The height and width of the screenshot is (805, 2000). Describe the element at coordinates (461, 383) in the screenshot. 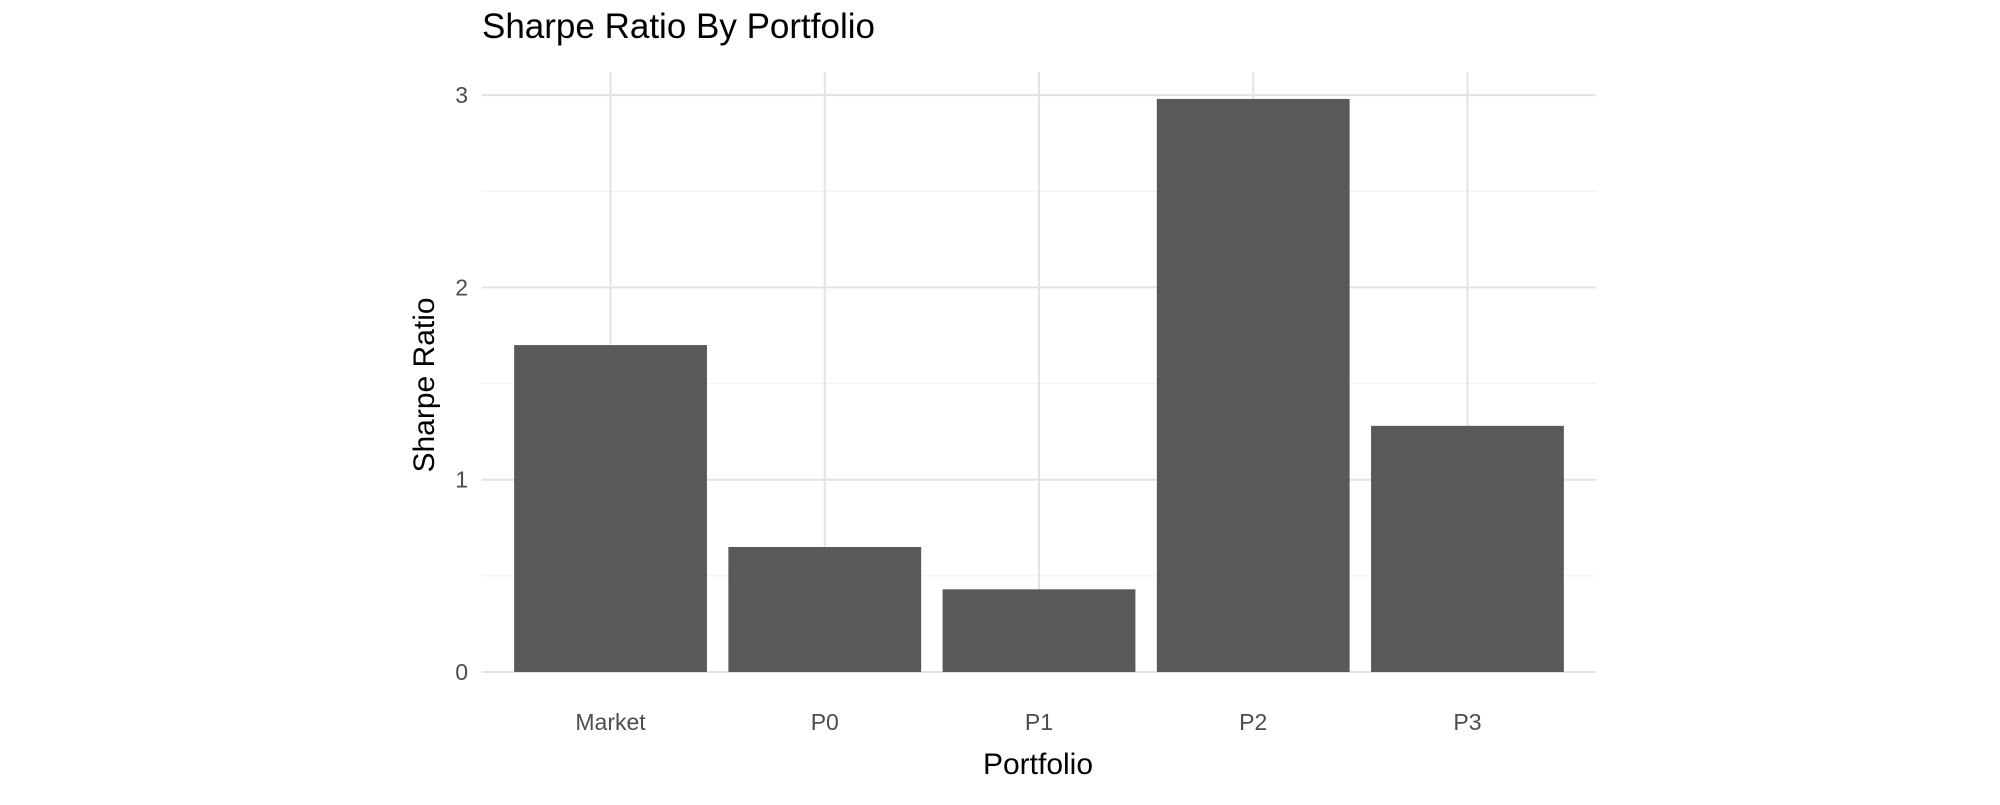

I see `y-axis-ticks: 0 1 2 3` at that location.